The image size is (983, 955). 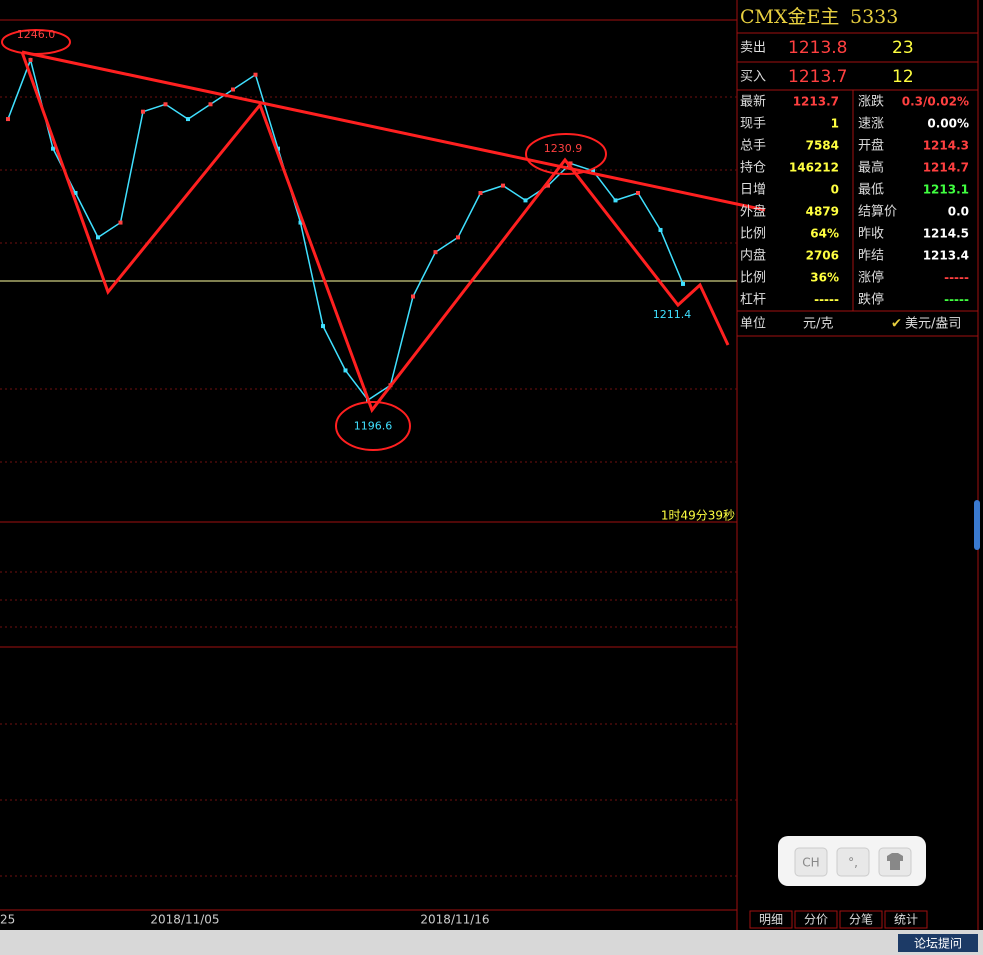 I want to click on price-annotation: 1196.6, so click(x=373, y=425).